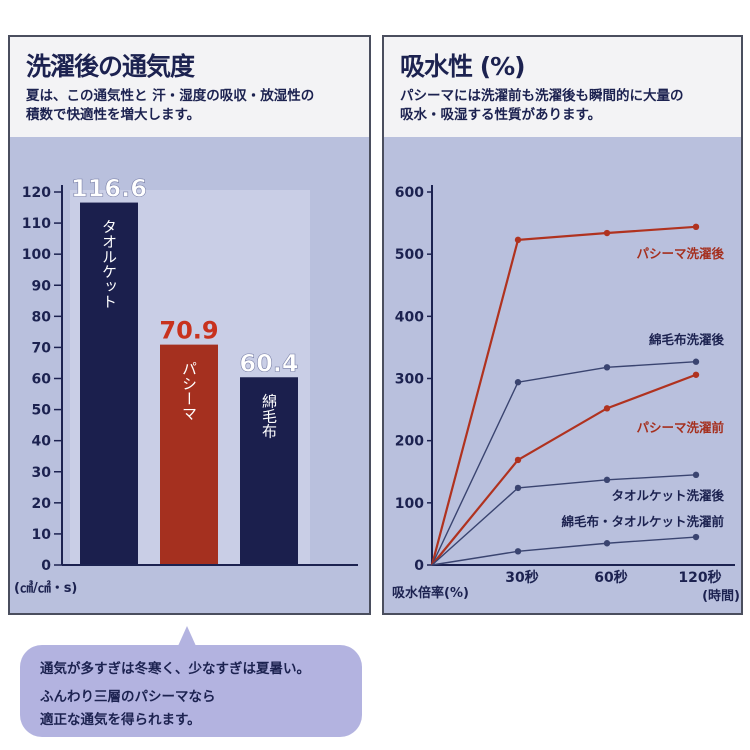 The image size is (750, 750). Describe the element at coordinates (42, 380) in the screenshot. I see `y-tick-label: 60` at that location.